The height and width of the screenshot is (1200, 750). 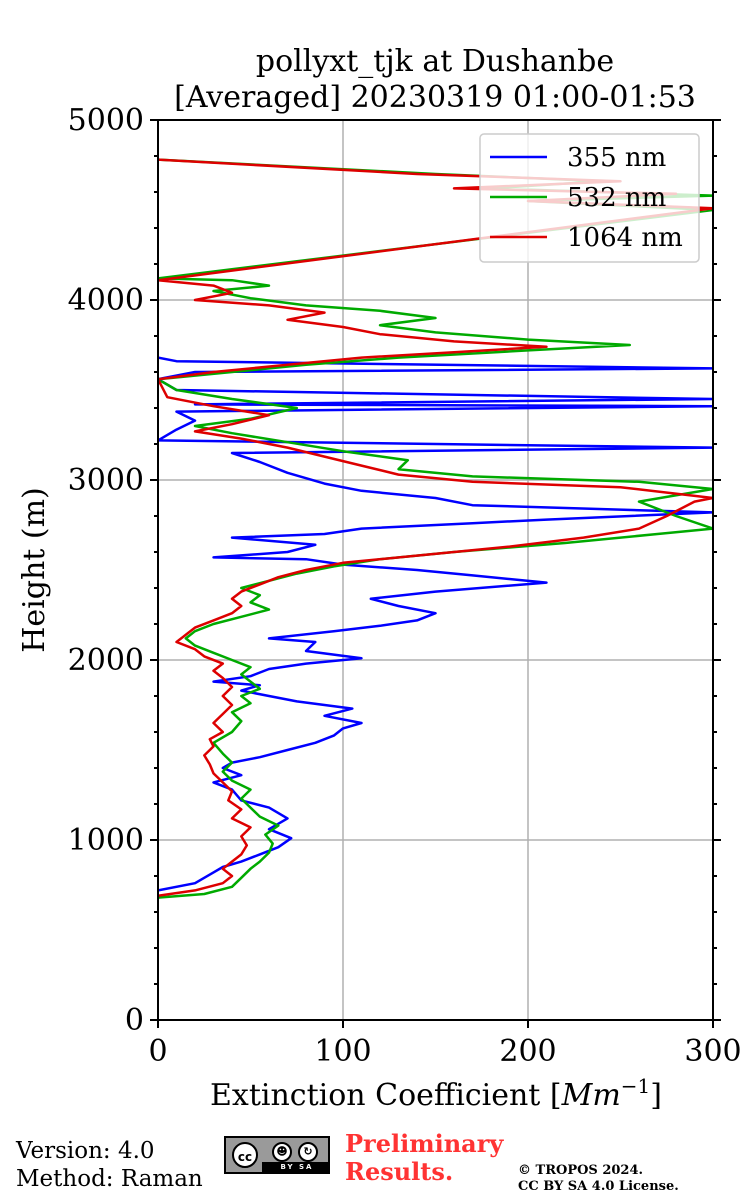 What do you see at coordinates (106, 120) in the screenshot?
I see `y-tick-label: 5000` at bounding box center [106, 120].